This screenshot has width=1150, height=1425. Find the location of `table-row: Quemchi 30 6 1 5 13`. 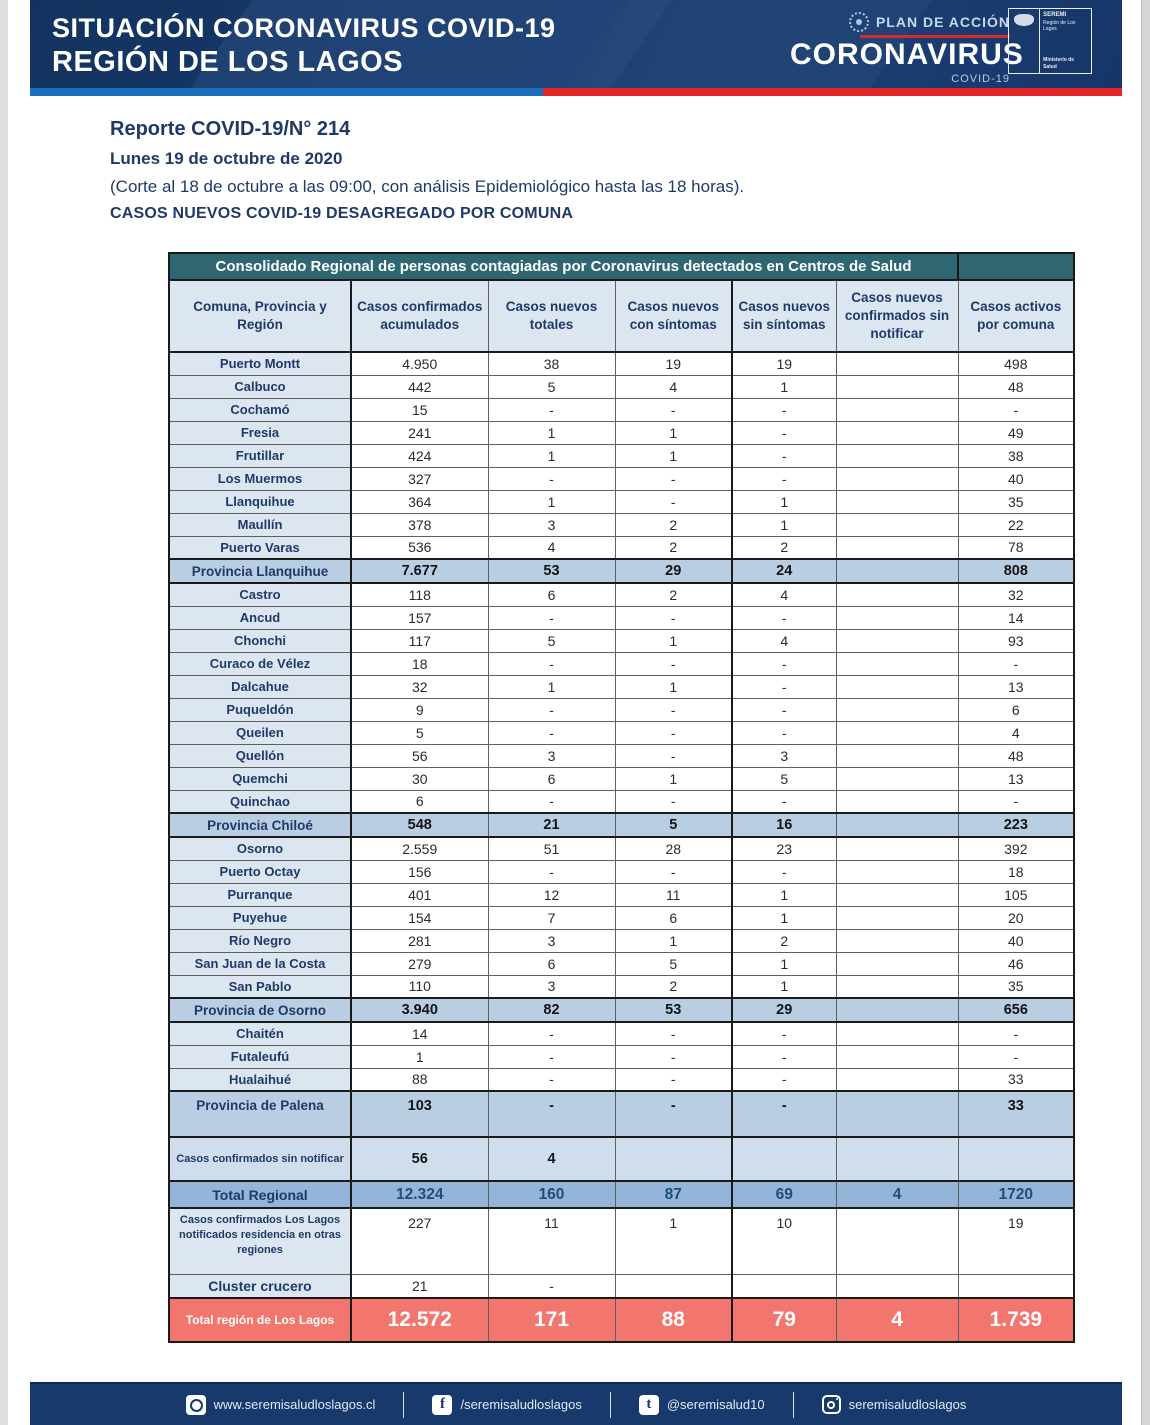

table-row: Quemchi 30 6 1 5 13 is located at coordinates (621, 778).